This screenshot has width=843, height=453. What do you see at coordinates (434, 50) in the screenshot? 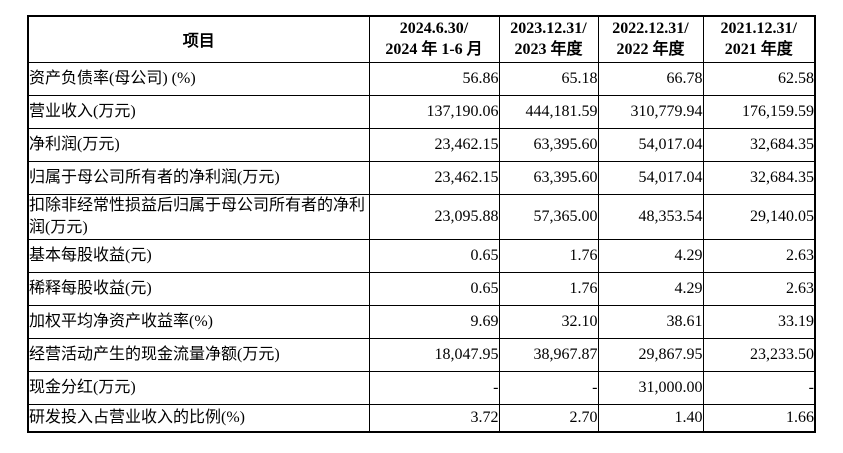
I see `header-period-line: 2024 年 1-6 月` at bounding box center [434, 50].